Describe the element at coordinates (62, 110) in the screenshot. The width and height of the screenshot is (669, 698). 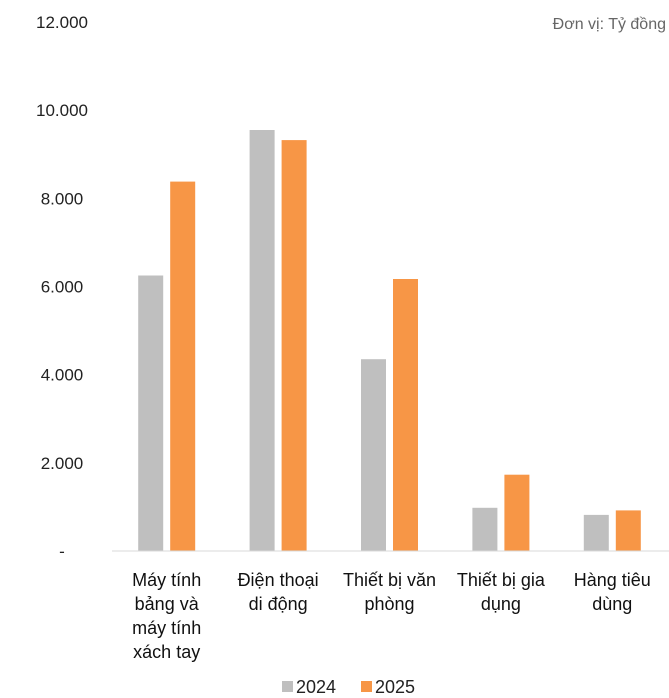
I see `y-tick-label: 10.000` at that location.